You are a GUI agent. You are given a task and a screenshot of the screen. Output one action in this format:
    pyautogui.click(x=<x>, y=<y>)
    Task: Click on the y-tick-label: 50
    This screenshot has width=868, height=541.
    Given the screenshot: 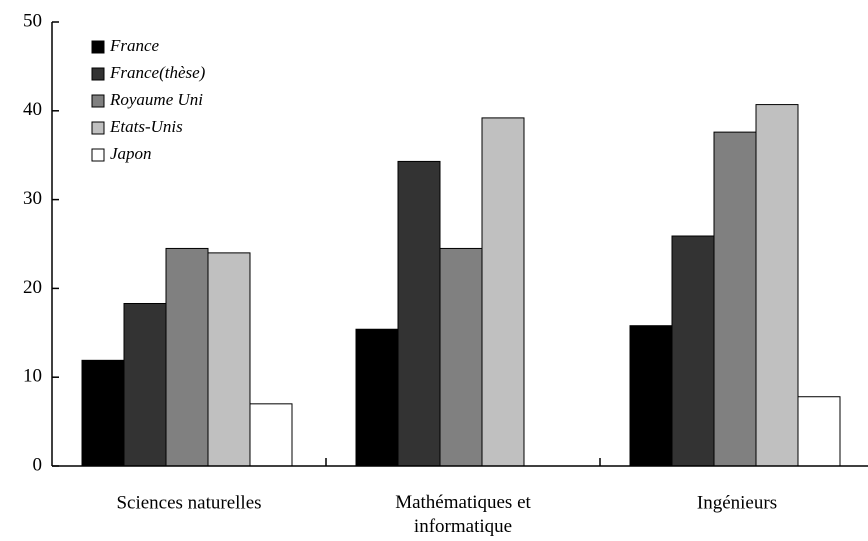 What is the action you would take?
    pyautogui.click(x=32, y=20)
    